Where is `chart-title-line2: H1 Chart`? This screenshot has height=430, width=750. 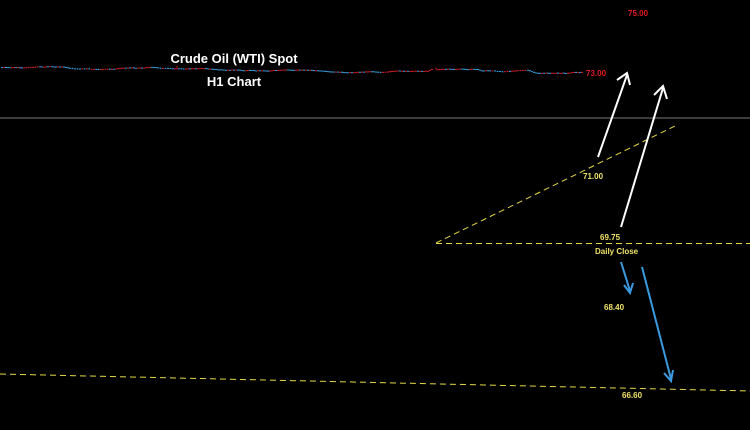 chart-title-line2: H1 Chart is located at coordinates (234, 81).